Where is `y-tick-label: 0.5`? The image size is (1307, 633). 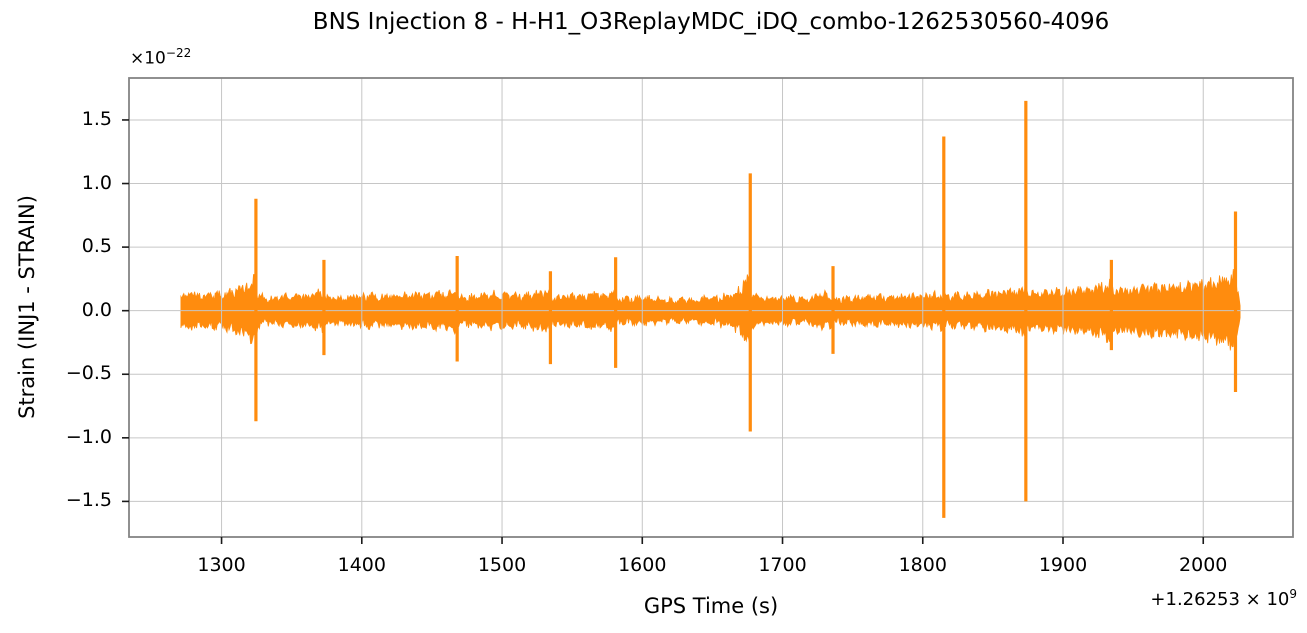 y-tick-label: 0.5 is located at coordinates (96, 246).